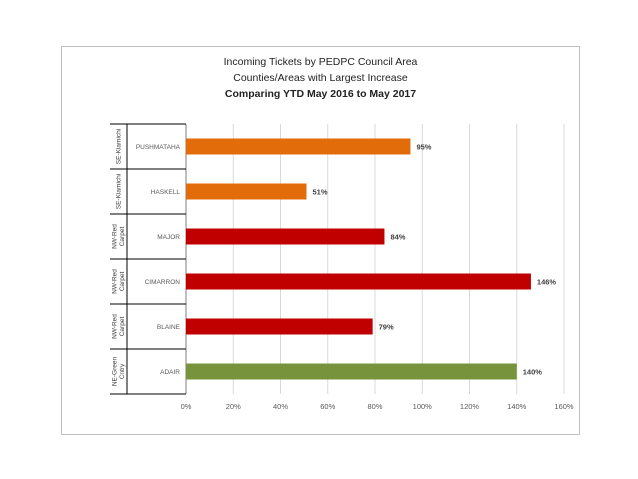 The image size is (638, 479). Describe the element at coordinates (280, 406) in the screenshot. I see `x-tick-label: 40%` at that location.